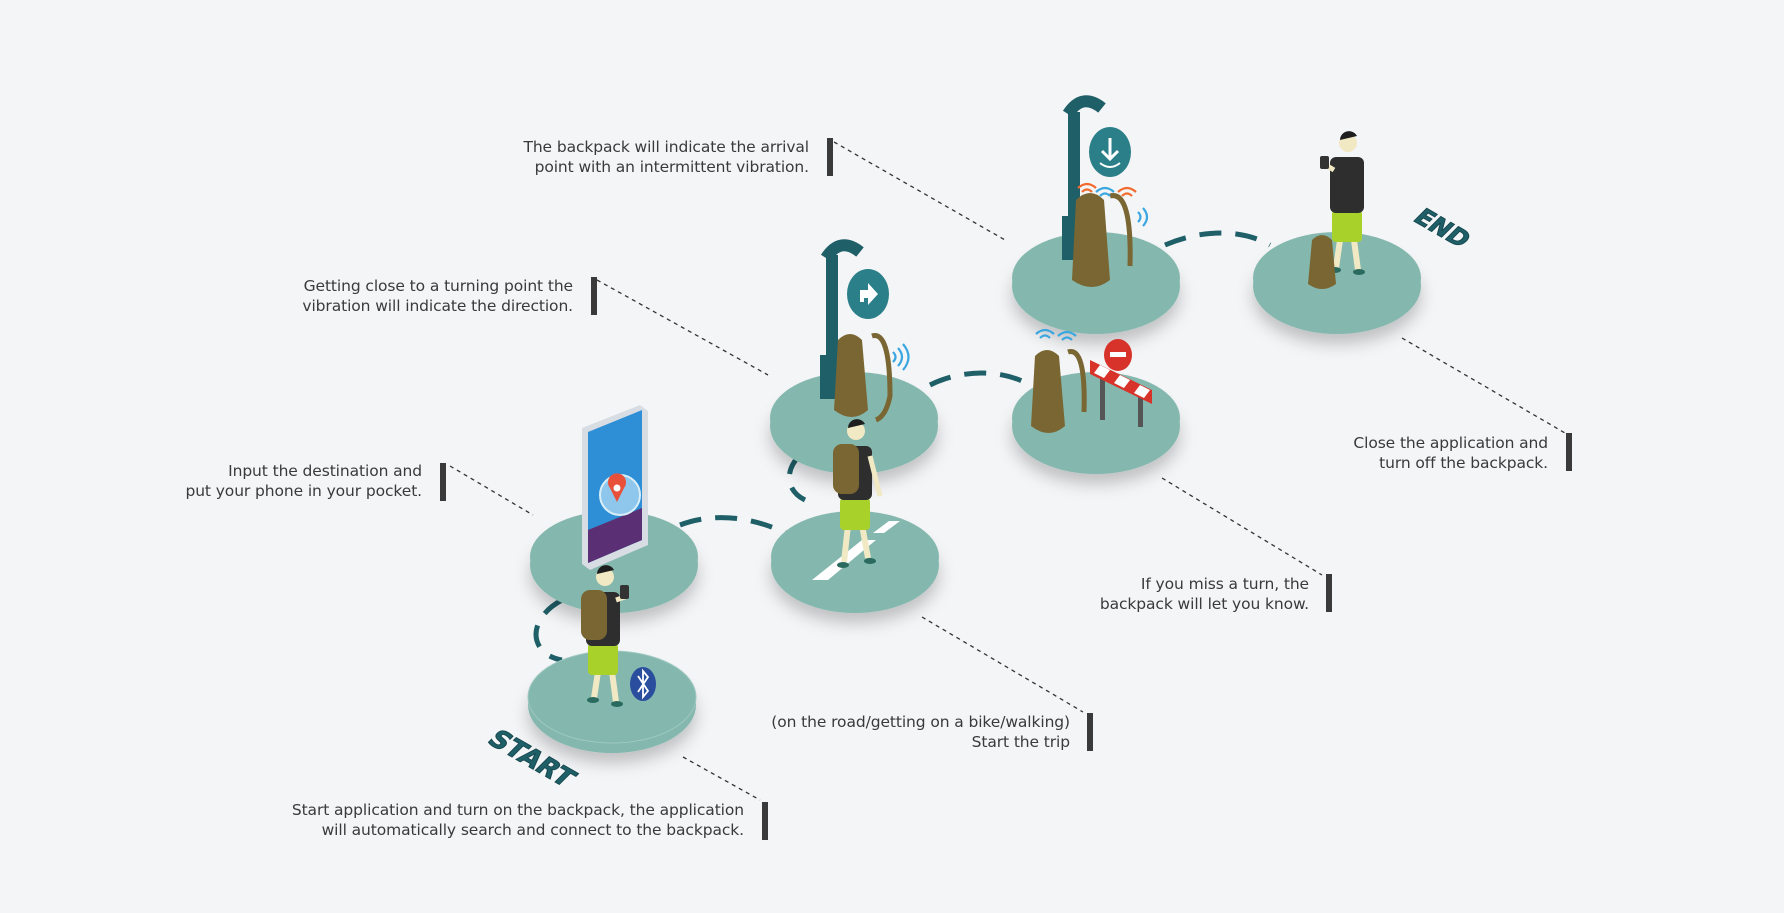 Image resolution: width=1784 pixels, height=913 pixels. What do you see at coordinates (858, 493) in the screenshot?
I see `person-walking` at bounding box center [858, 493].